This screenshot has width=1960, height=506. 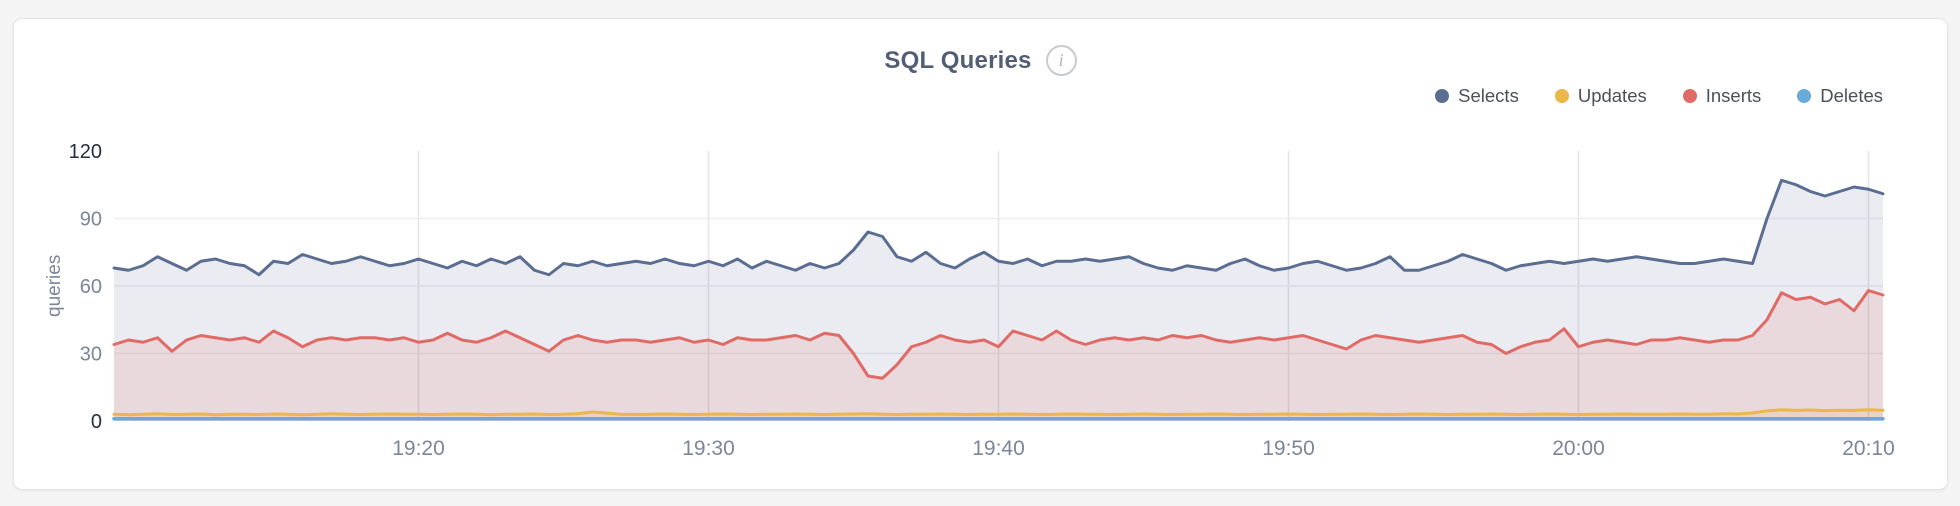 What do you see at coordinates (1061, 60) in the screenshot?
I see `info-icon: i` at bounding box center [1061, 60].